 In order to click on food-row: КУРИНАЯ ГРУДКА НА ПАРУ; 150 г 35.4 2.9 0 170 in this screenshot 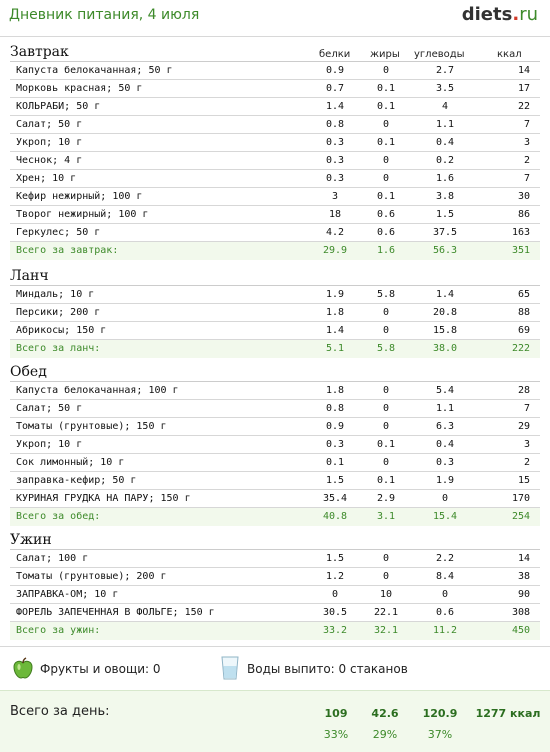, I will do `click(275, 499)`.